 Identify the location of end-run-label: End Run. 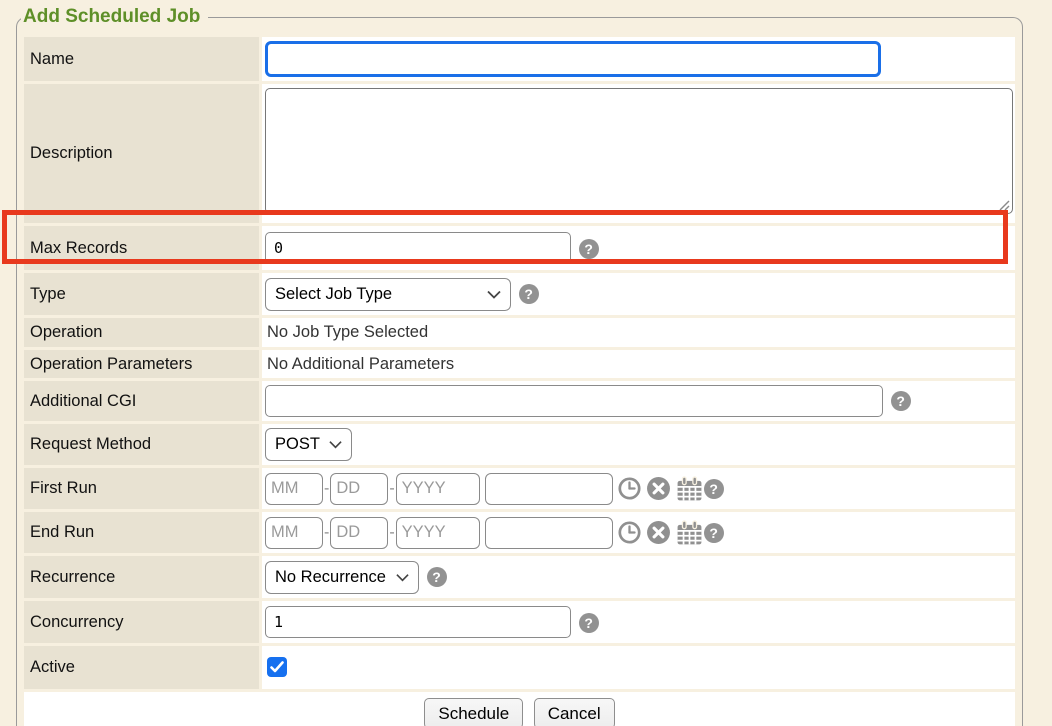
(141, 532).